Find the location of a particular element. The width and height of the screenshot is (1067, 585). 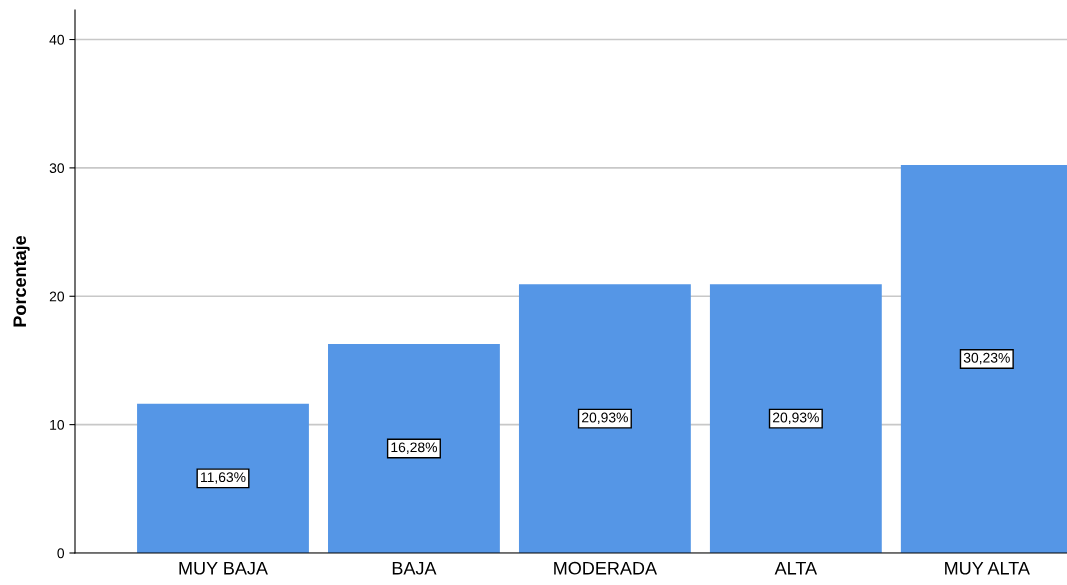

y-tick-label: 40 is located at coordinates (57, 39).